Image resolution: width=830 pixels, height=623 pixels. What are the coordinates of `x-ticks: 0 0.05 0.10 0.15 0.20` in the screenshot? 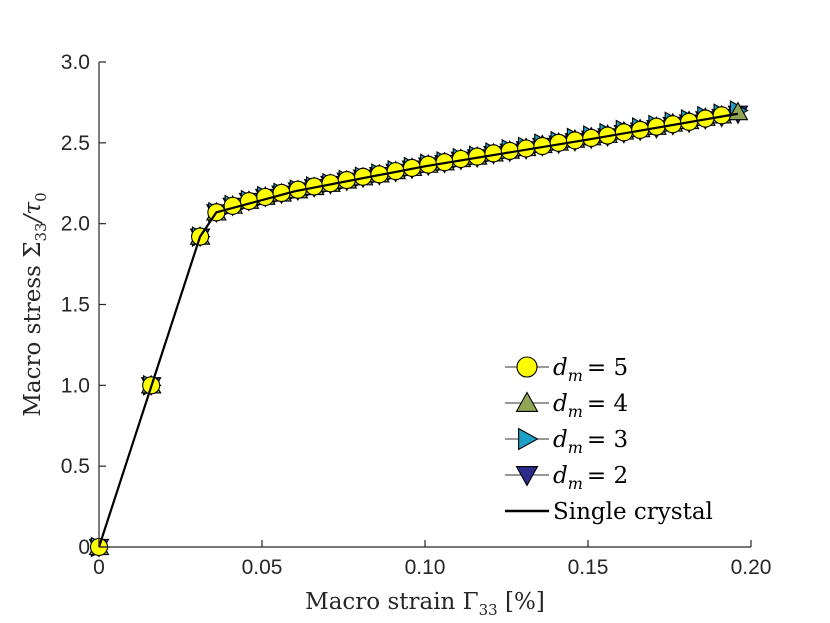 It's located at (432, 559).